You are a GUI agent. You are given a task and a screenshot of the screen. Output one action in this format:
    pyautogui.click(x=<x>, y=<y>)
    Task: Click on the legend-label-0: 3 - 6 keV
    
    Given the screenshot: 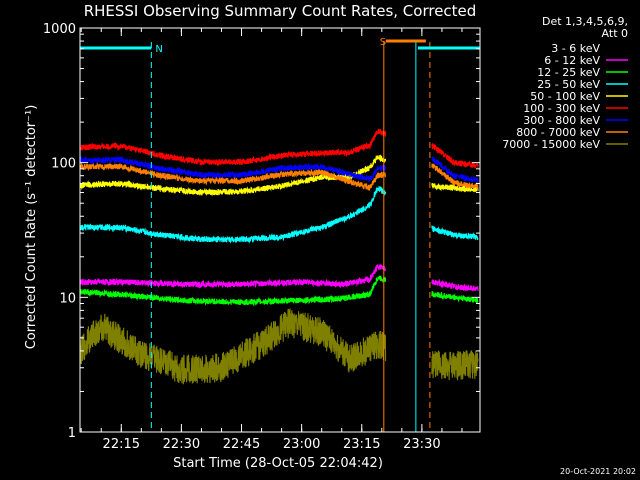 What is the action you would take?
    pyautogui.click(x=575, y=48)
    